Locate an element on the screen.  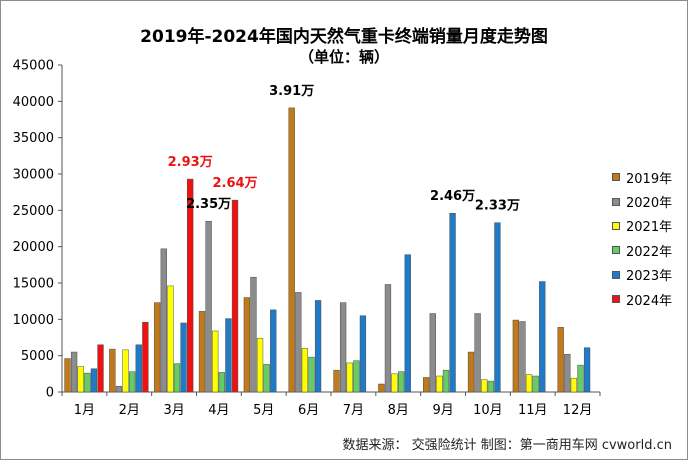
bar-2021年-1月 is located at coordinates (80, 379).